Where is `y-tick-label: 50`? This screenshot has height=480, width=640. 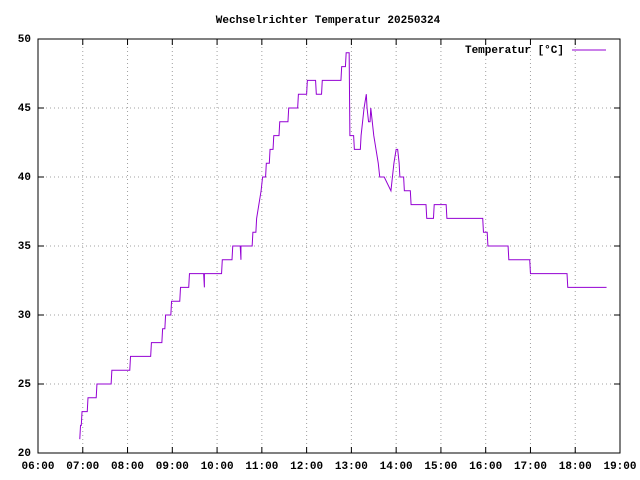 y-tick-label: 50 is located at coordinates (24, 40).